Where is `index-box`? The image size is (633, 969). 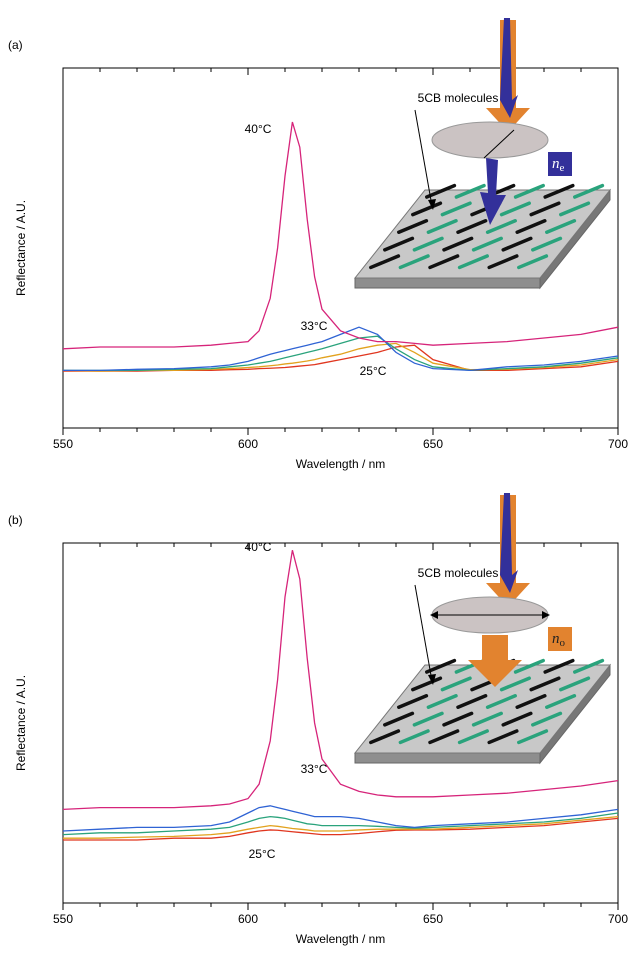 index-box is located at coordinates (560, 639).